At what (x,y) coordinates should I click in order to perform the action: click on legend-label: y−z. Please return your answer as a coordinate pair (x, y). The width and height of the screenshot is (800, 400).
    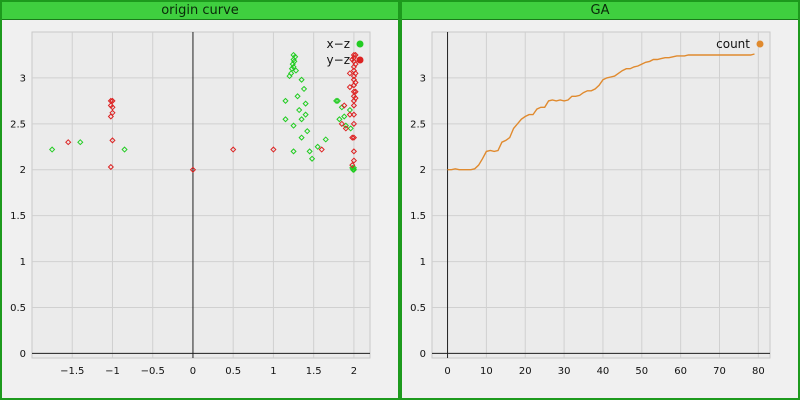
    Looking at the image, I should click on (338, 60).